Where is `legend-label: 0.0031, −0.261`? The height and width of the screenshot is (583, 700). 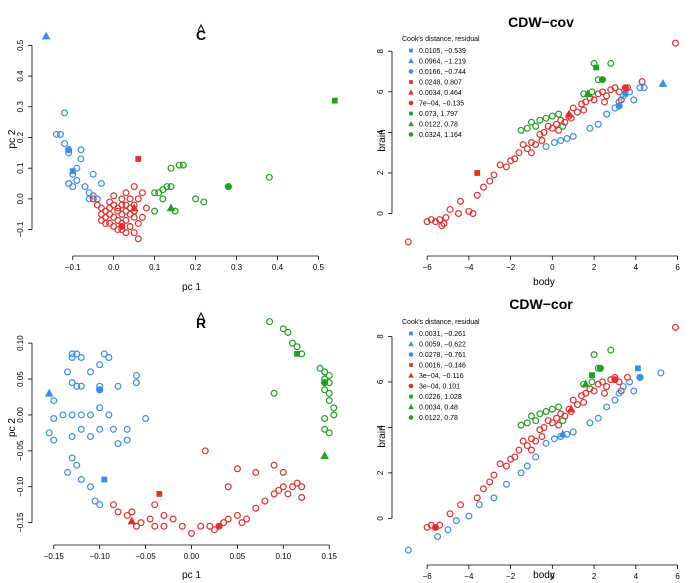
legend-label: 0.0031, −0.261 is located at coordinates (442, 334).